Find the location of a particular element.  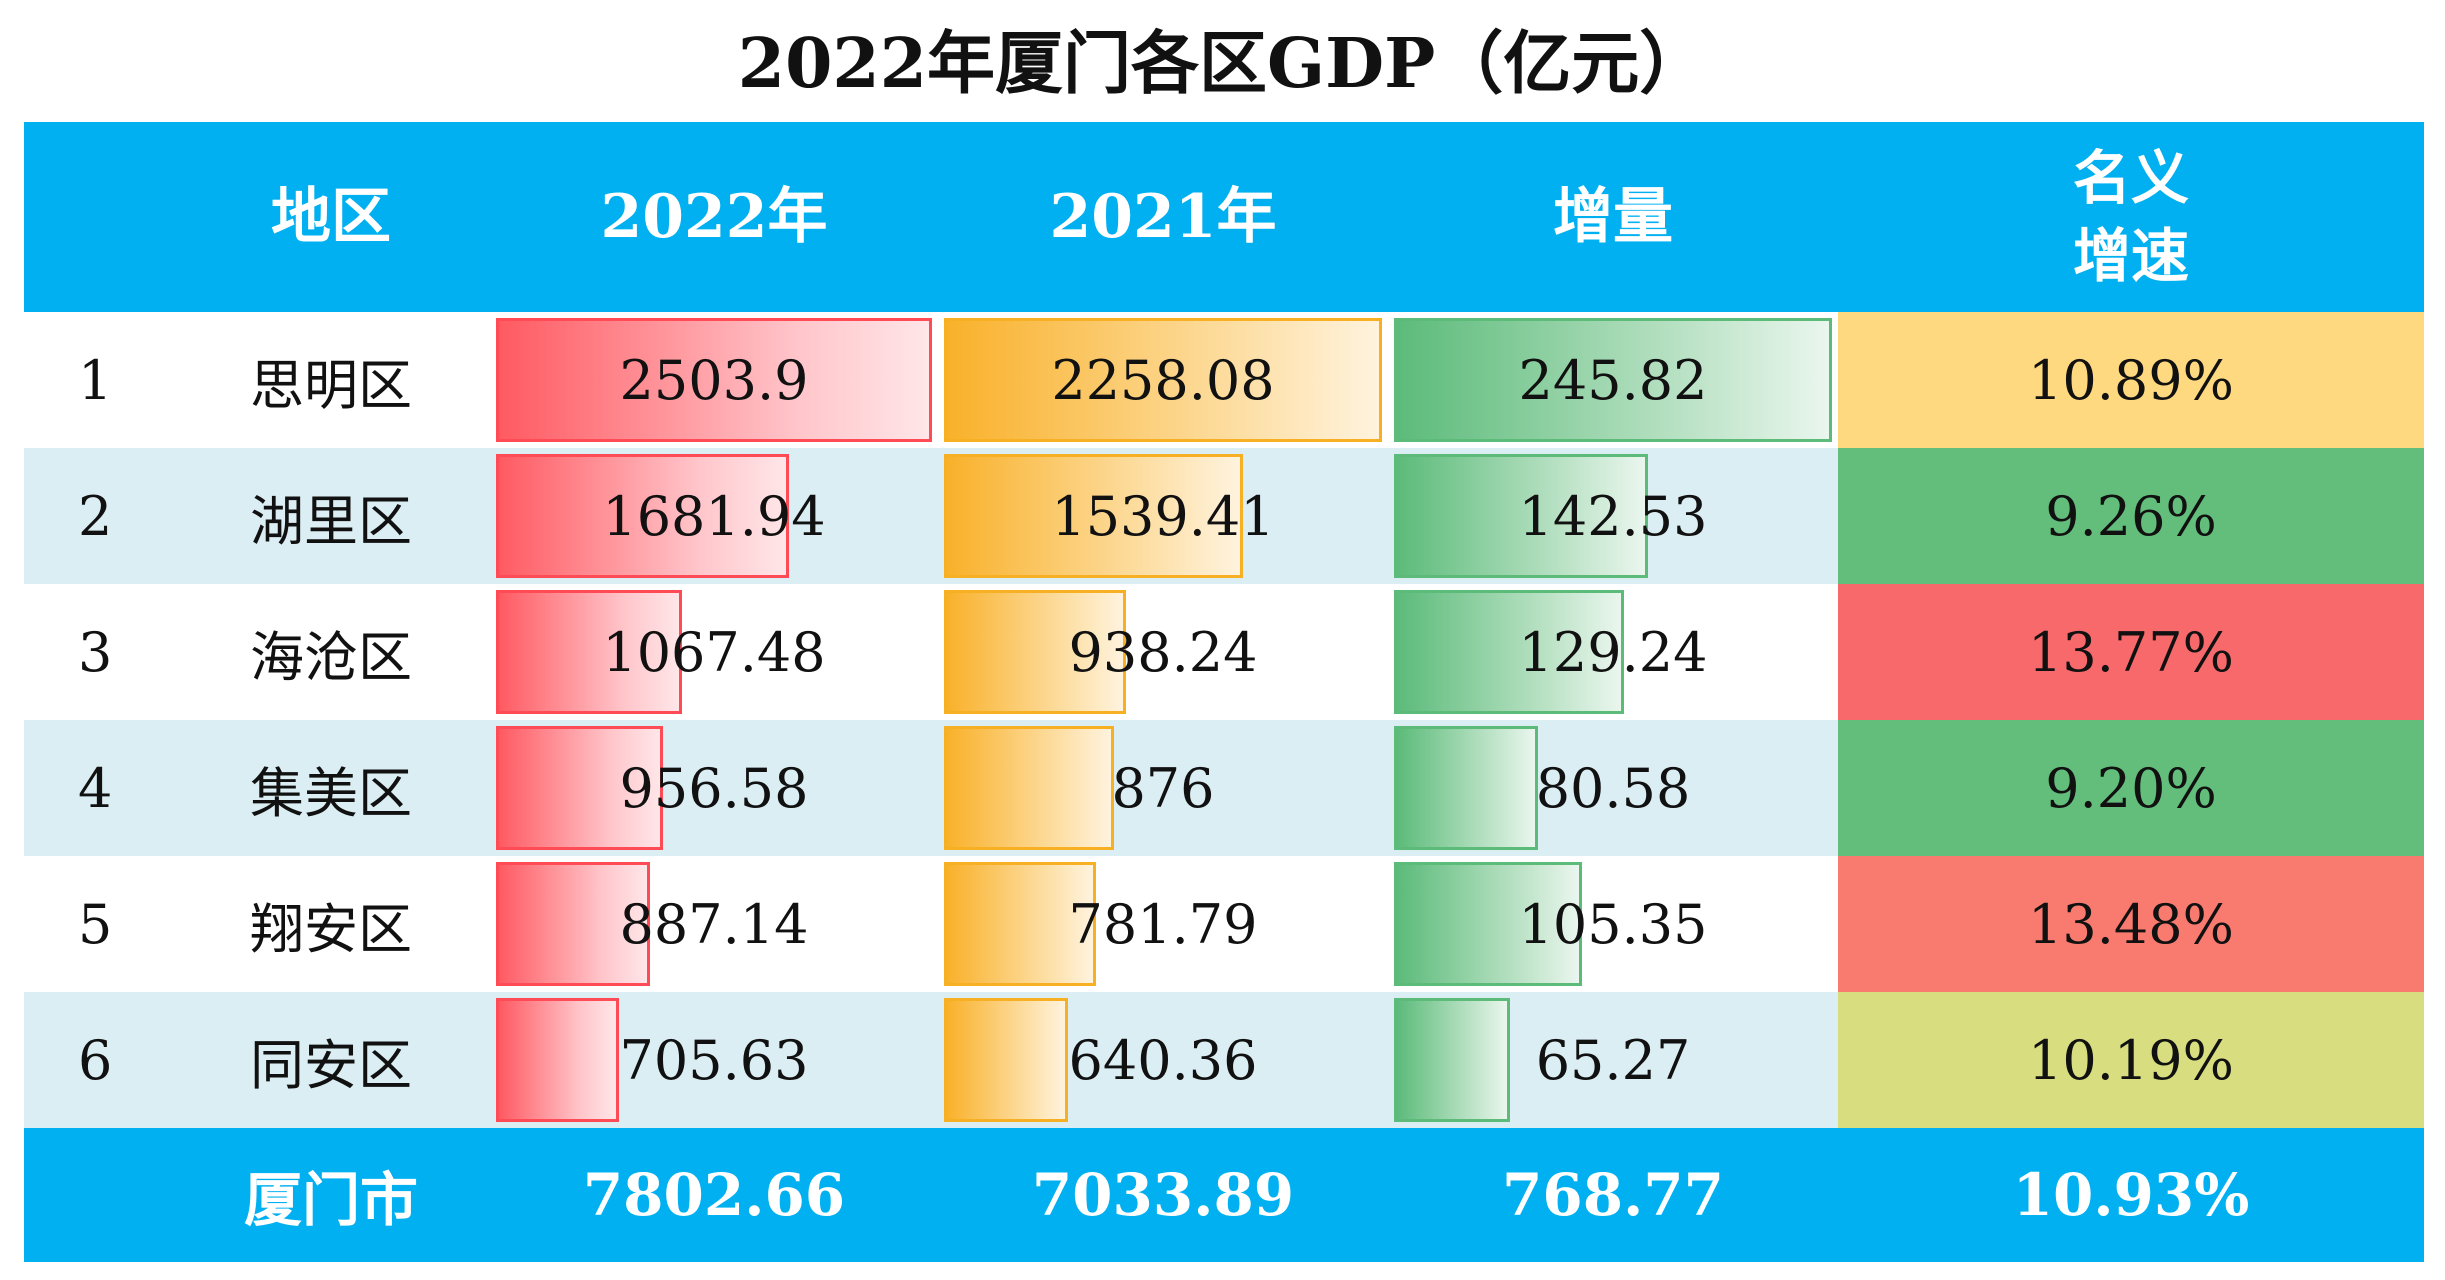

gdp-2021-cell: 640.36 is located at coordinates (1163, 1060).